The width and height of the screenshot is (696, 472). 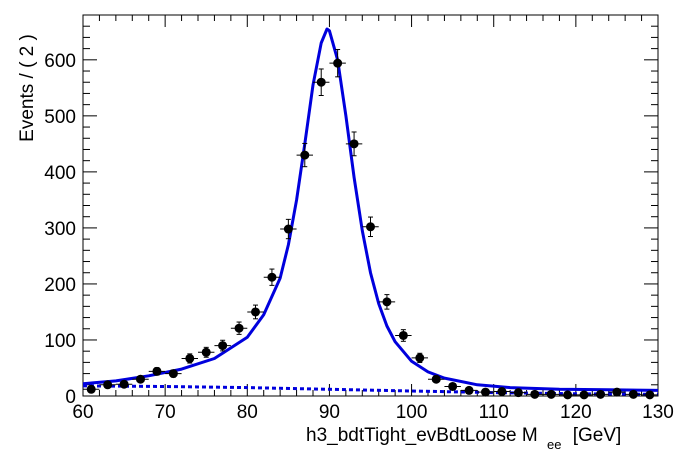 What do you see at coordinates (60, 61) in the screenshot?
I see `y-tick-label: 600` at bounding box center [60, 61].